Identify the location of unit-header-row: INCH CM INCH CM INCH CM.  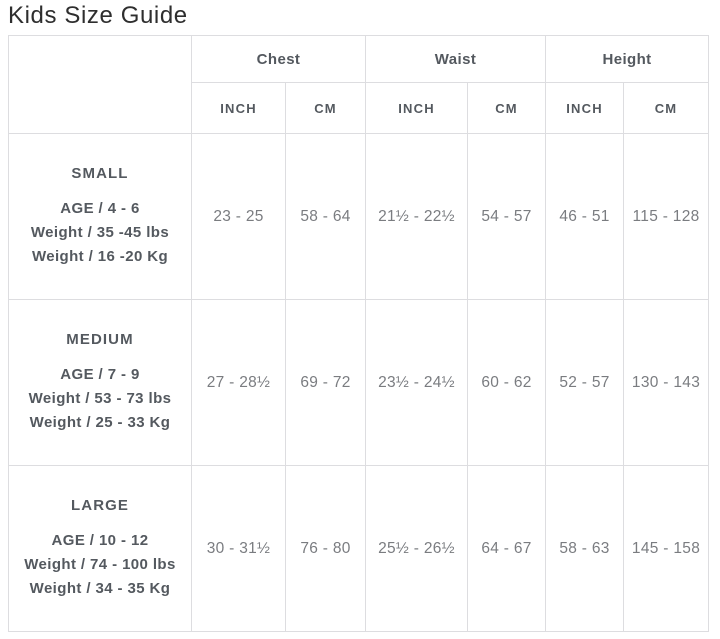
(359, 108).